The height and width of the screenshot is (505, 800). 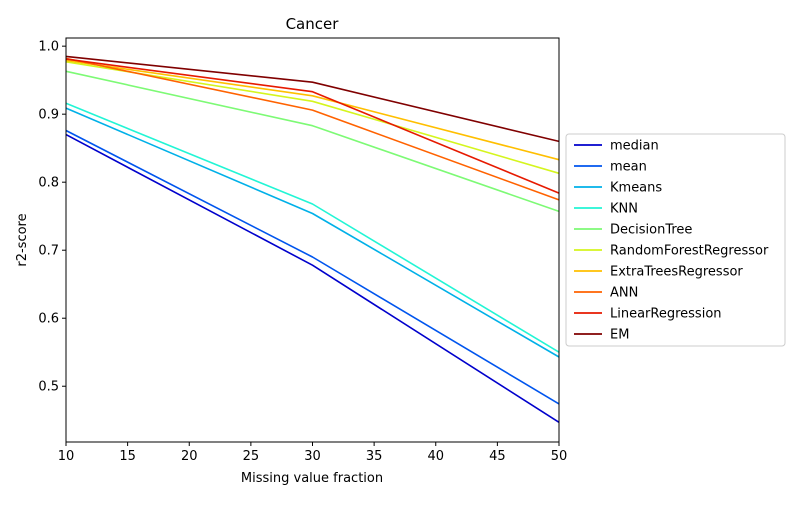 I want to click on y-tick-label: 1.0, so click(x=48, y=47).